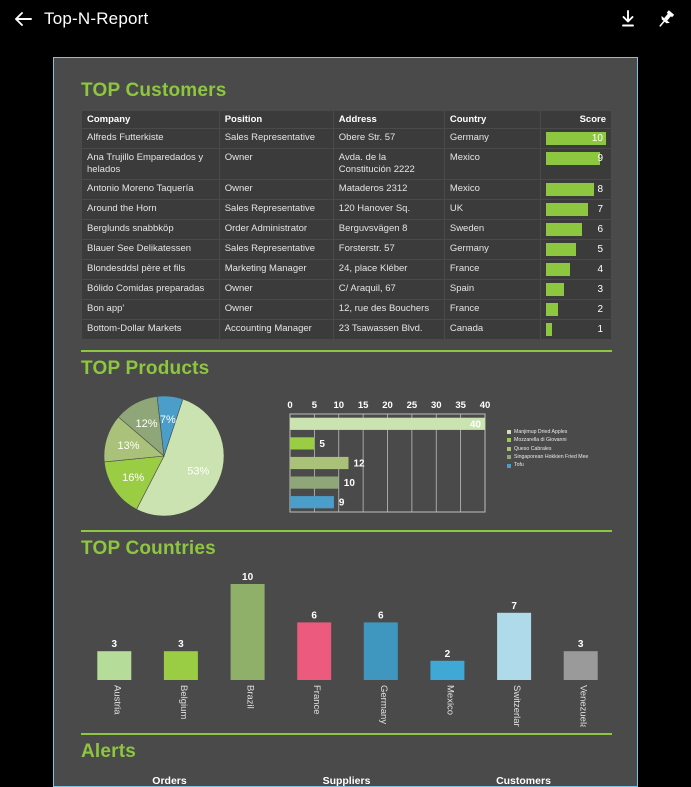 Image resolution: width=691 pixels, height=787 pixels. What do you see at coordinates (492, 119) in the screenshot?
I see `column-header-country: Country` at bounding box center [492, 119].